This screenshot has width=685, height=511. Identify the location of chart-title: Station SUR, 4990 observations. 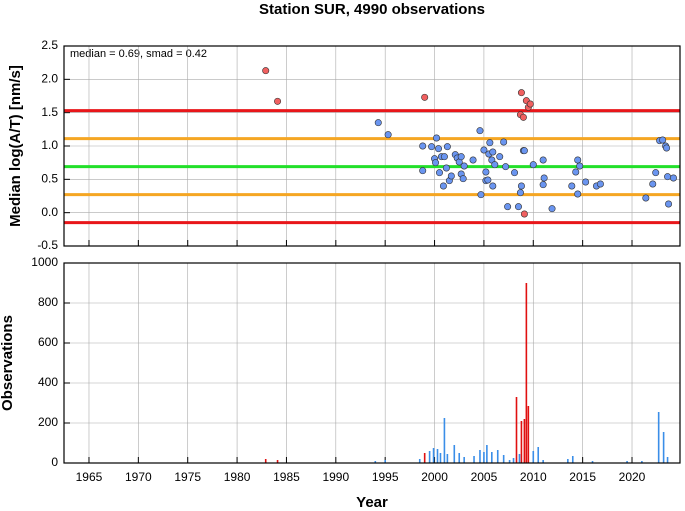
(372, 9).